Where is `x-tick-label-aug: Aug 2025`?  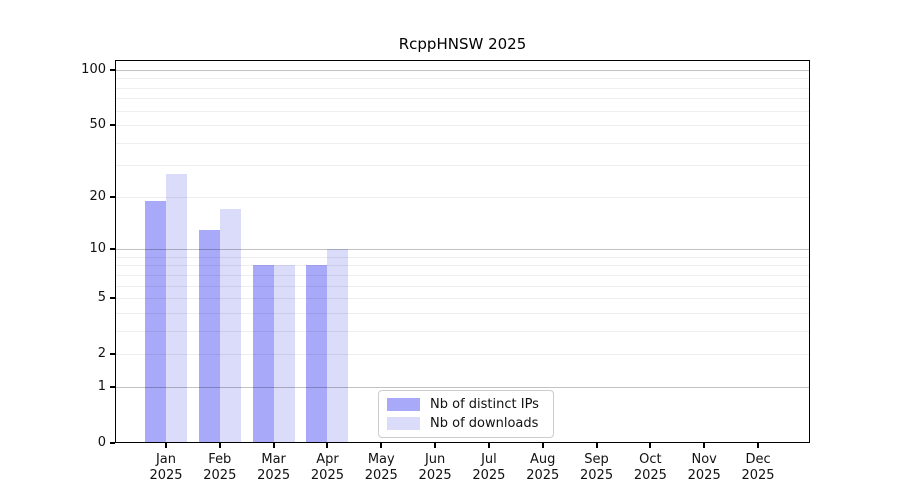 x-tick-label-aug: Aug 2025 is located at coordinates (543, 467).